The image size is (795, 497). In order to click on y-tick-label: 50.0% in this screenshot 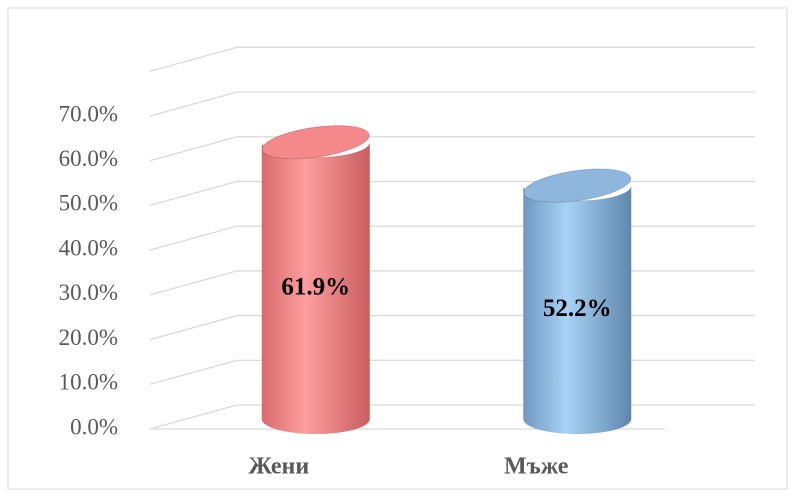, I will do `click(88, 203)`.